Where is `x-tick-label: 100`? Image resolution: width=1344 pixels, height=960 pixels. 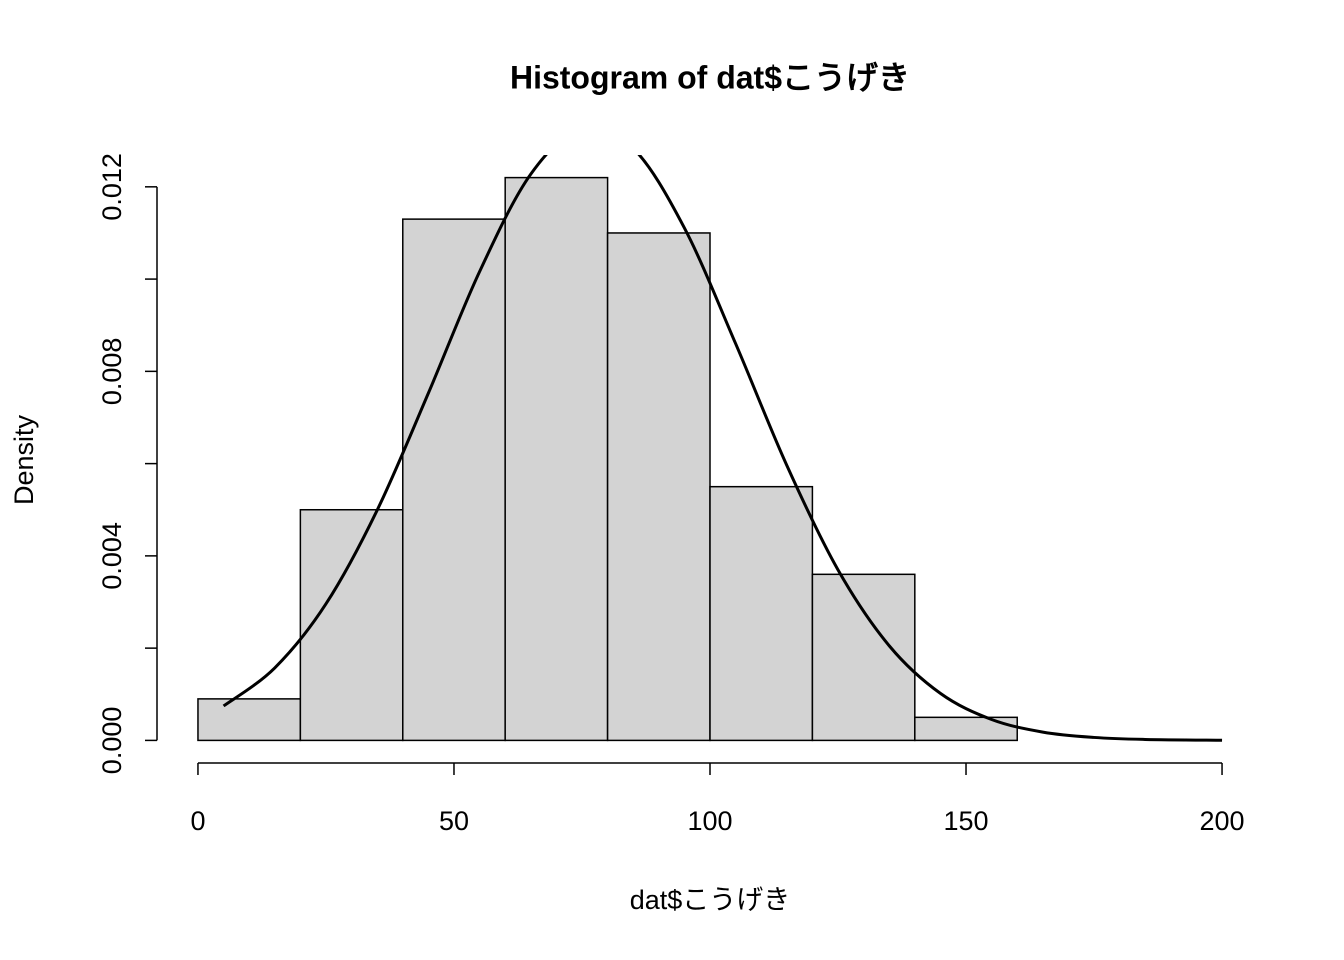 x-tick-label: 100 is located at coordinates (709, 821).